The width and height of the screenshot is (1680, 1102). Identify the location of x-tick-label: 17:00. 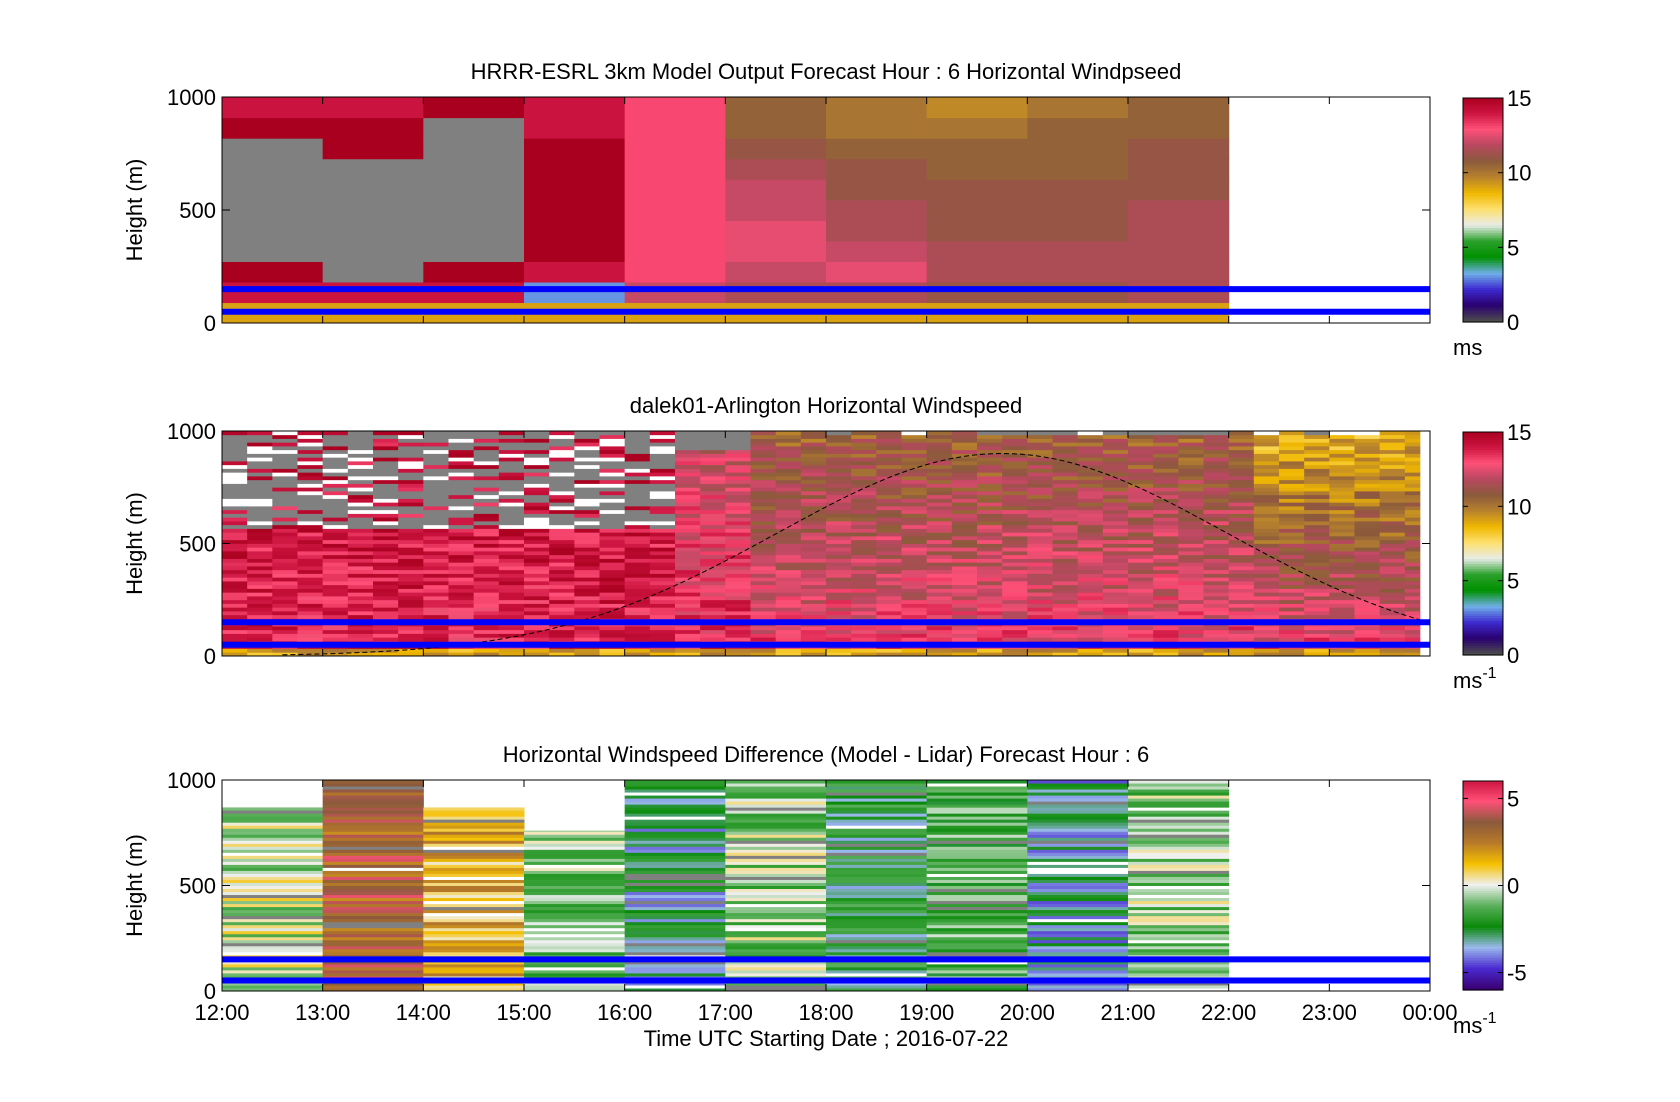
(725, 1012).